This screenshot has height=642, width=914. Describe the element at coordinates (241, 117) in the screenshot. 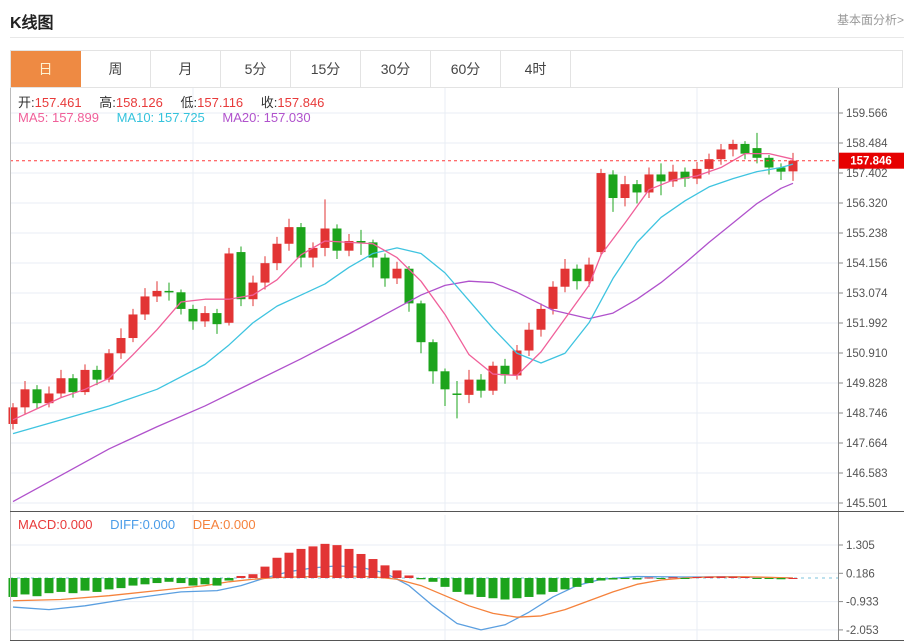

I see `ma20-label: MA20:` at that location.